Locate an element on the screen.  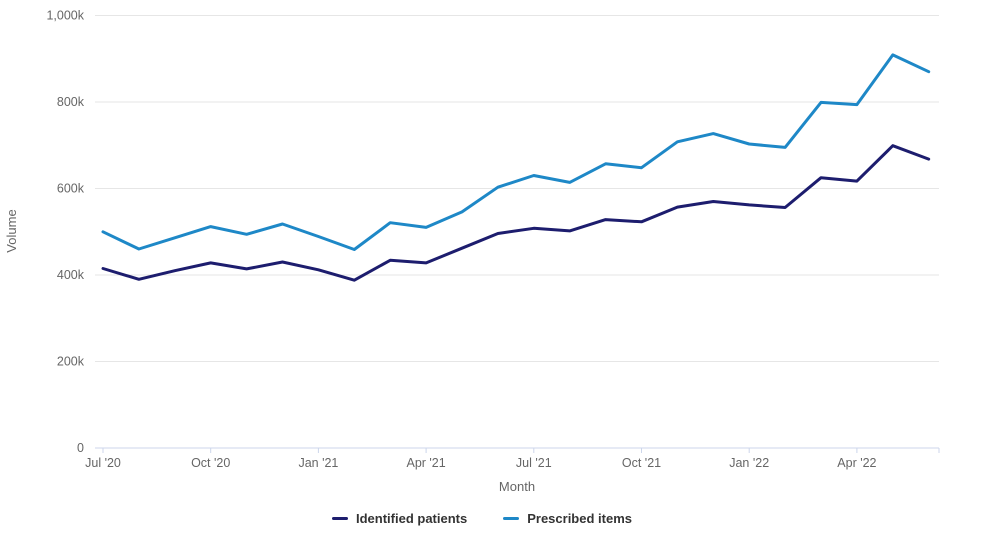
legend-label-prescribed-items: Prescribed items is located at coordinates (579, 518).